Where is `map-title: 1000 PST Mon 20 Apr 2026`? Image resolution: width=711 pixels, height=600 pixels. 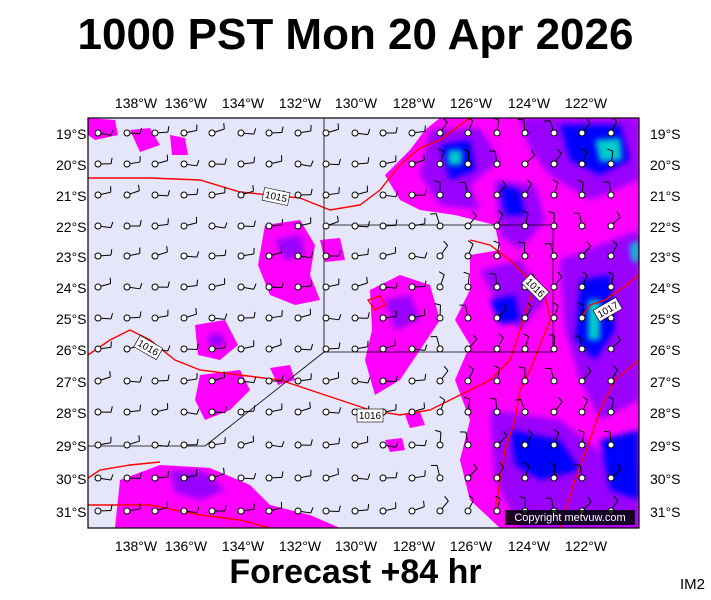
map-title: 1000 PST Mon 20 Apr 2026 is located at coordinates (355, 34).